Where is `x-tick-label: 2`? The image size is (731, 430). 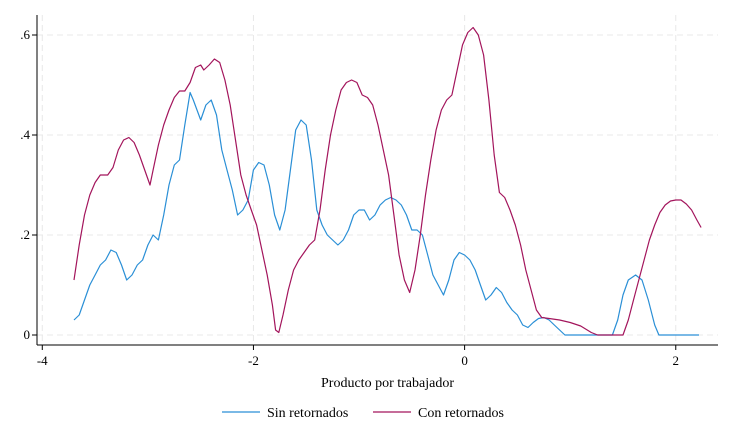 x-tick-label: 2 is located at coordinates (676, 360).